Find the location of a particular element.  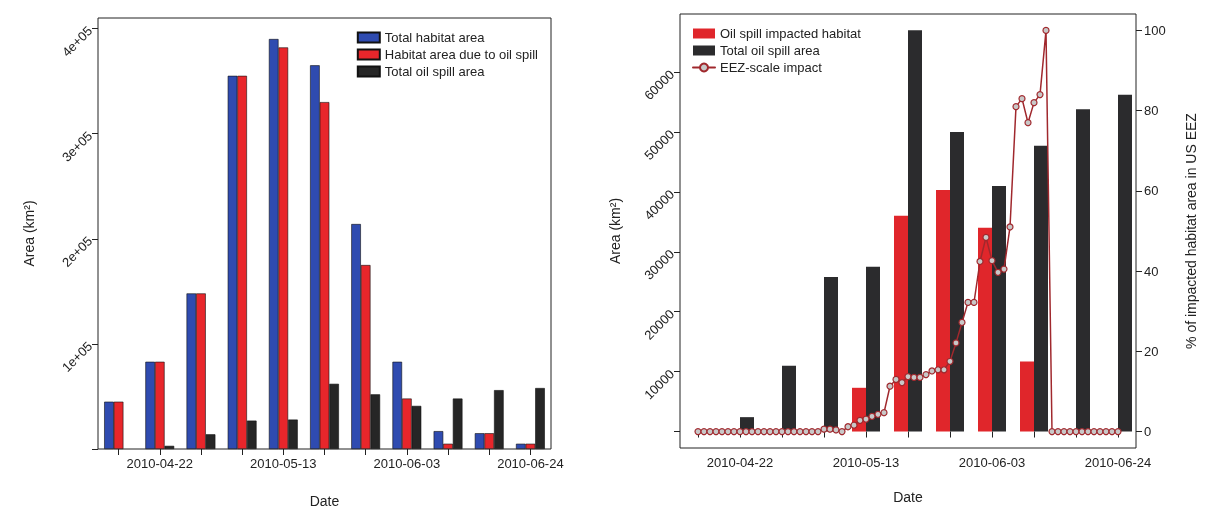

legend-label: Oil spill impacted habitat is located at coordinates (791, 33).